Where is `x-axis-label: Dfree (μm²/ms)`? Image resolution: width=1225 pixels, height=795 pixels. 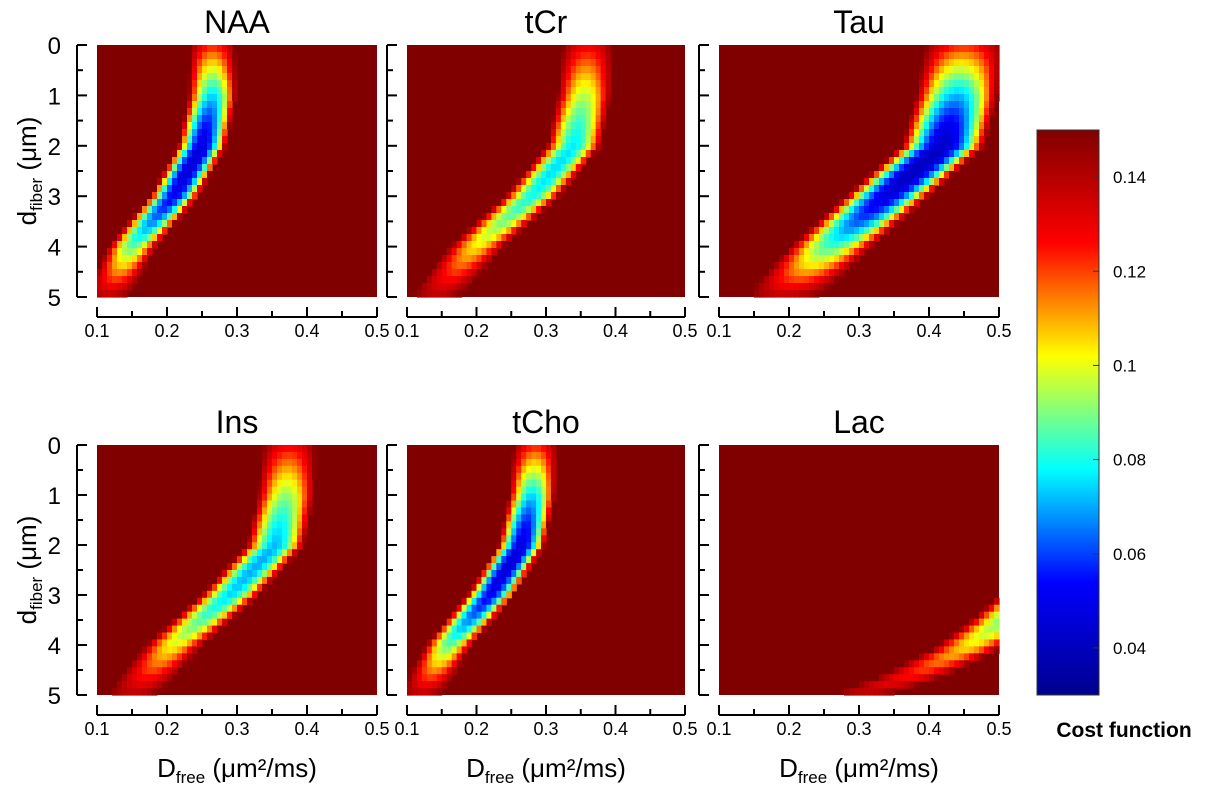
x-axis-label: Dfree (μm²/ms) is located at coordinates (237, 770).